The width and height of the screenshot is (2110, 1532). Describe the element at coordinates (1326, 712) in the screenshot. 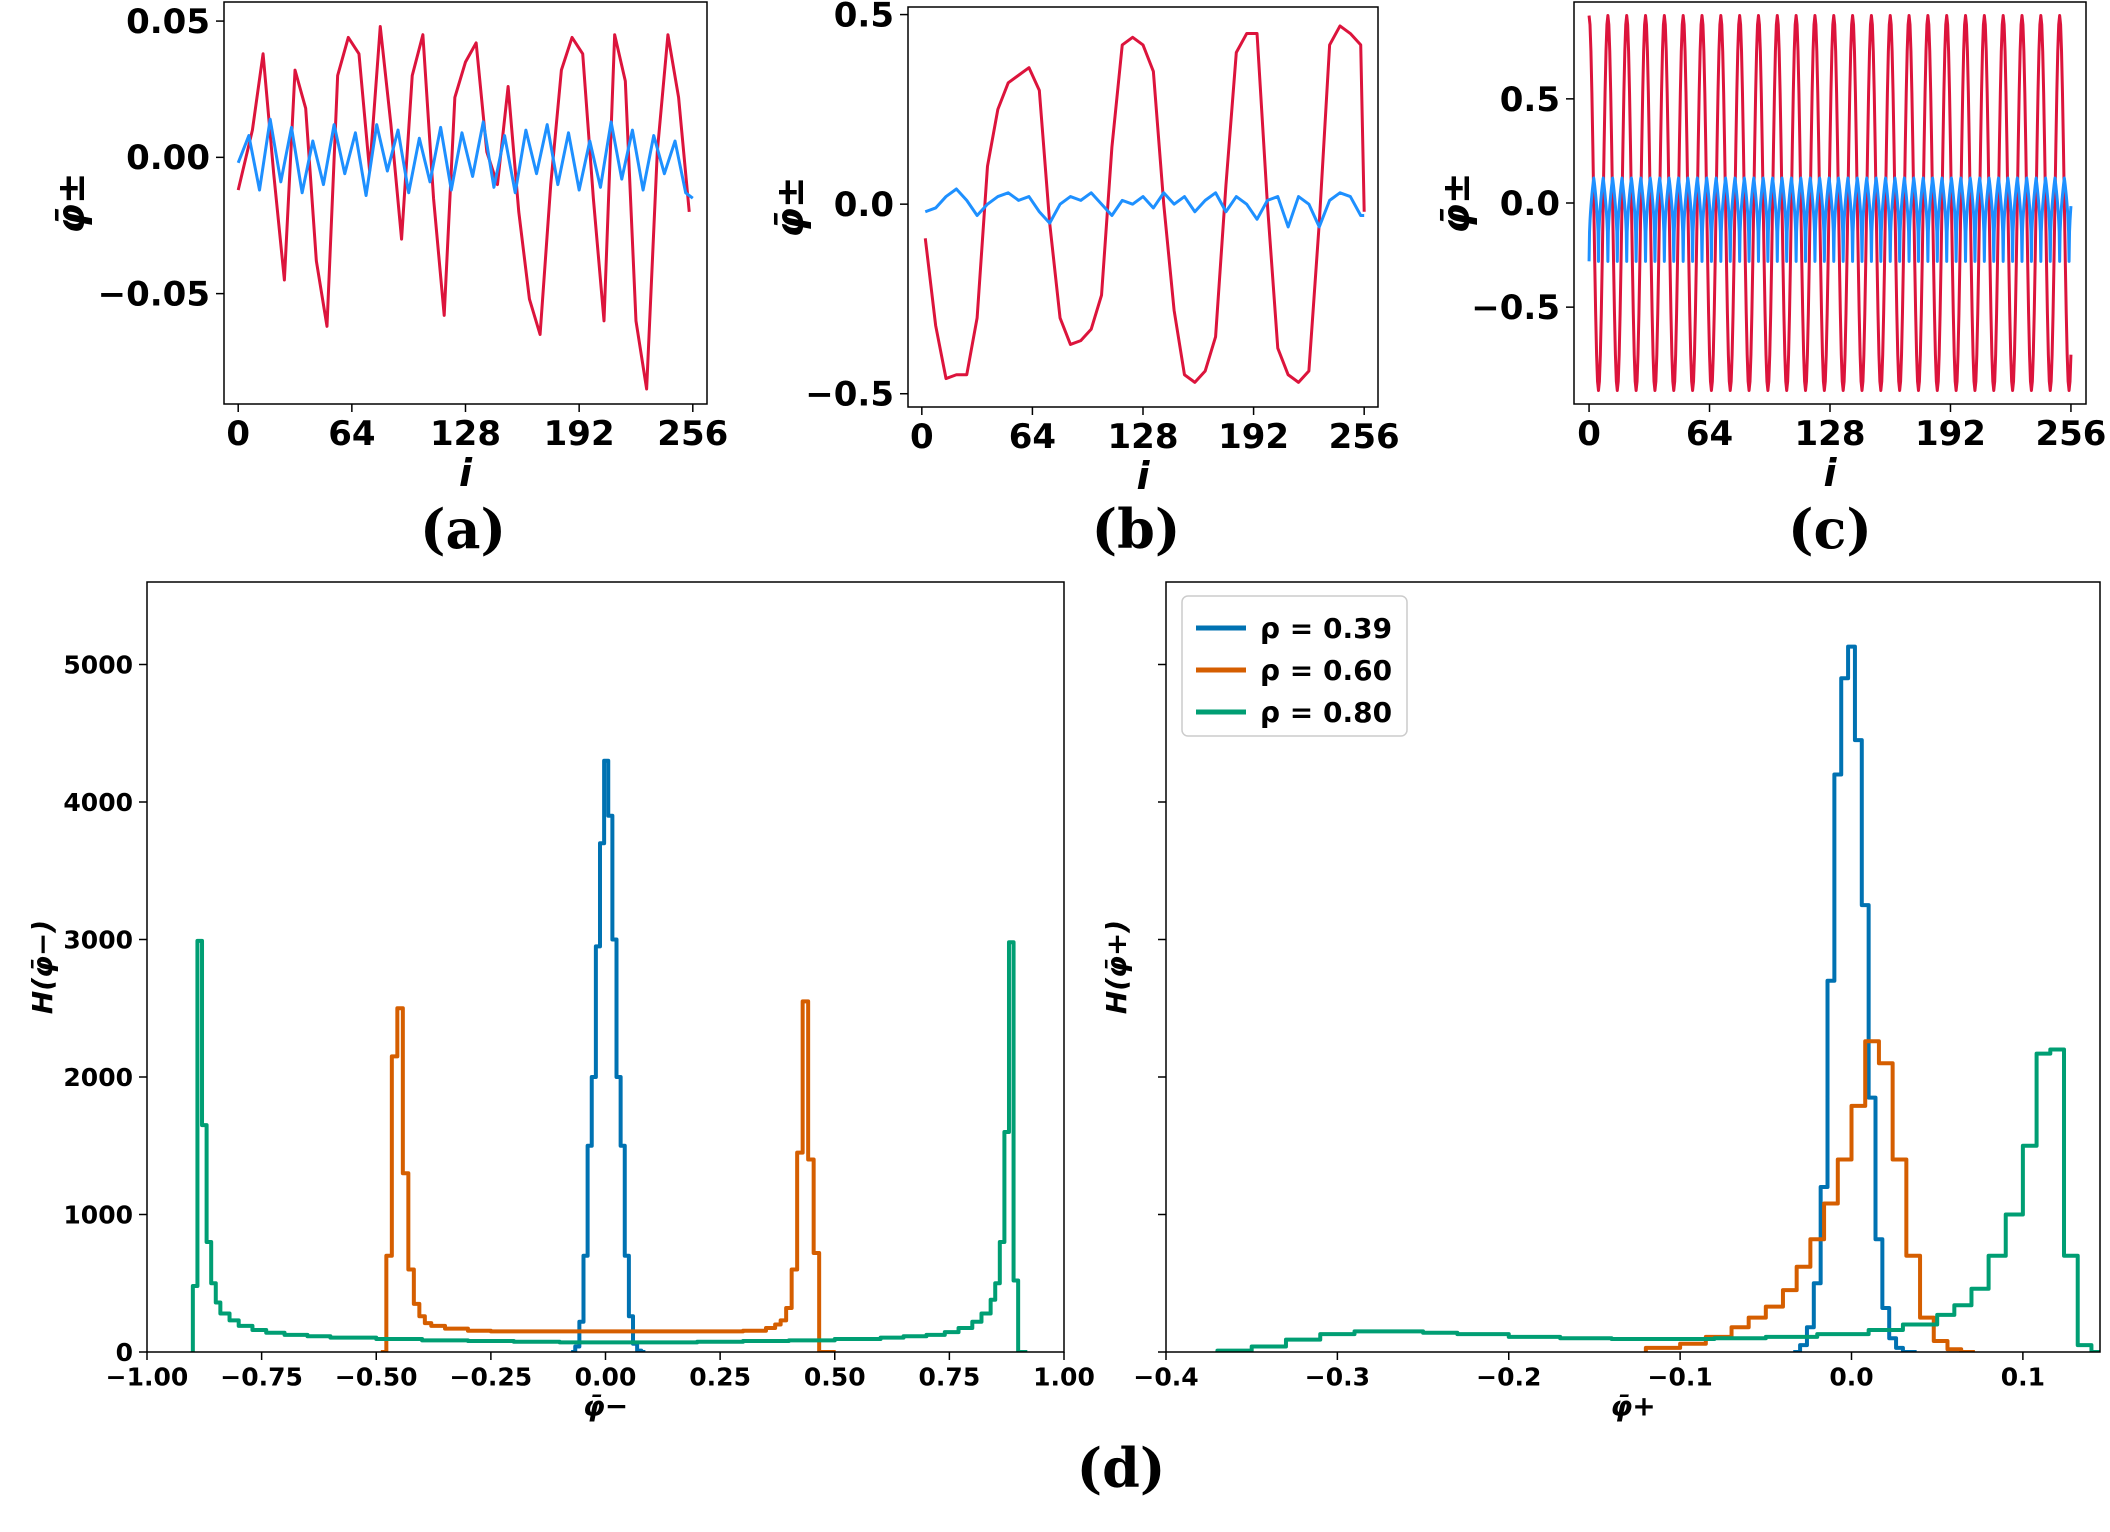

I see `legend-label: ρ = 0.80` at that location.